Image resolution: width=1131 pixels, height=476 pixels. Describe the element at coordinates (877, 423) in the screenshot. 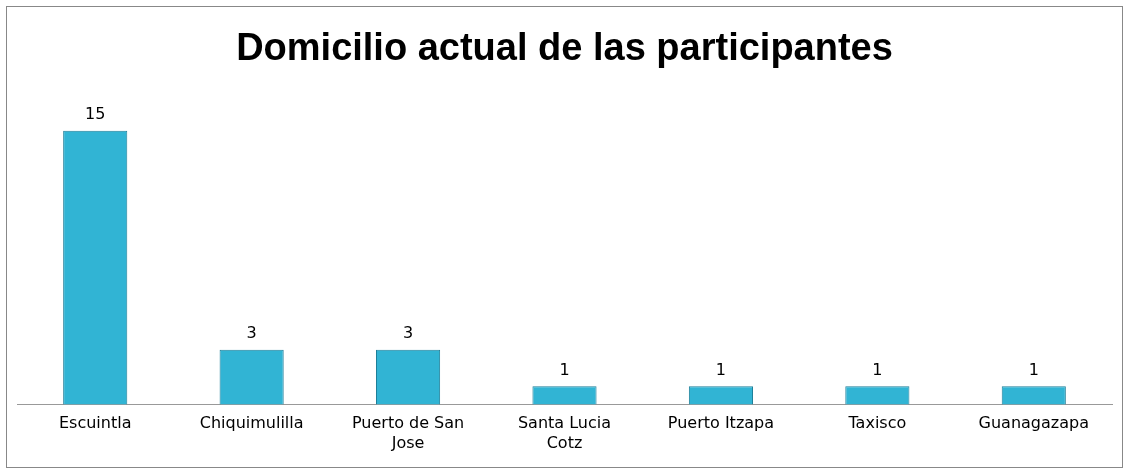

I see `x-tick-label: Taxisco` at that location.